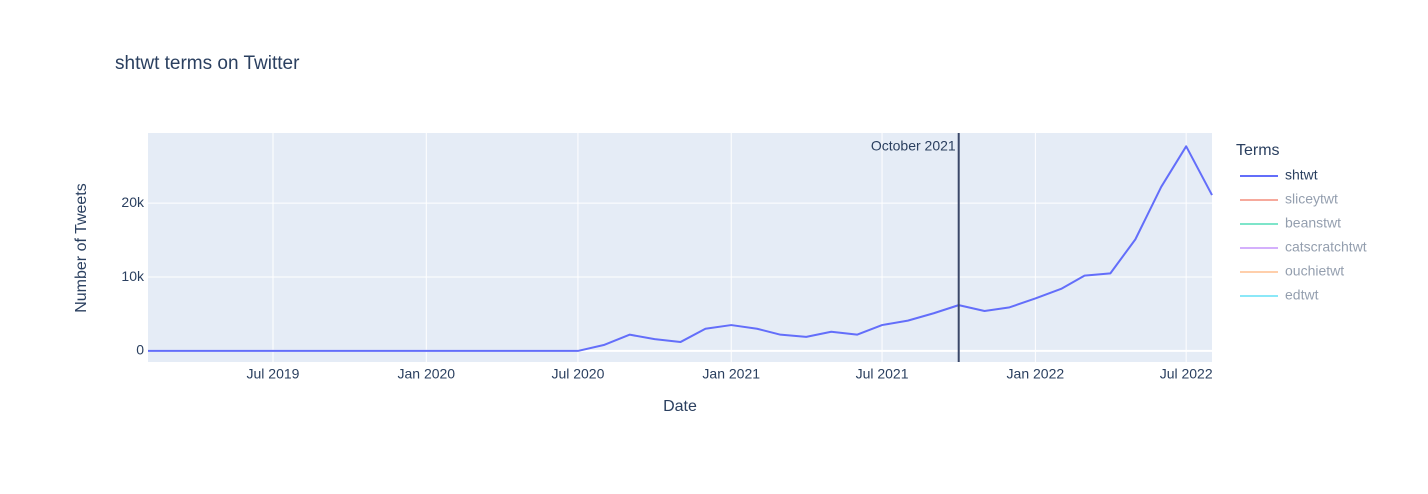 The image size is (1428, 494). Describe the element at coordinates (1279, 175) in the screenshot. I see `legend-item: shtwt` at that location.